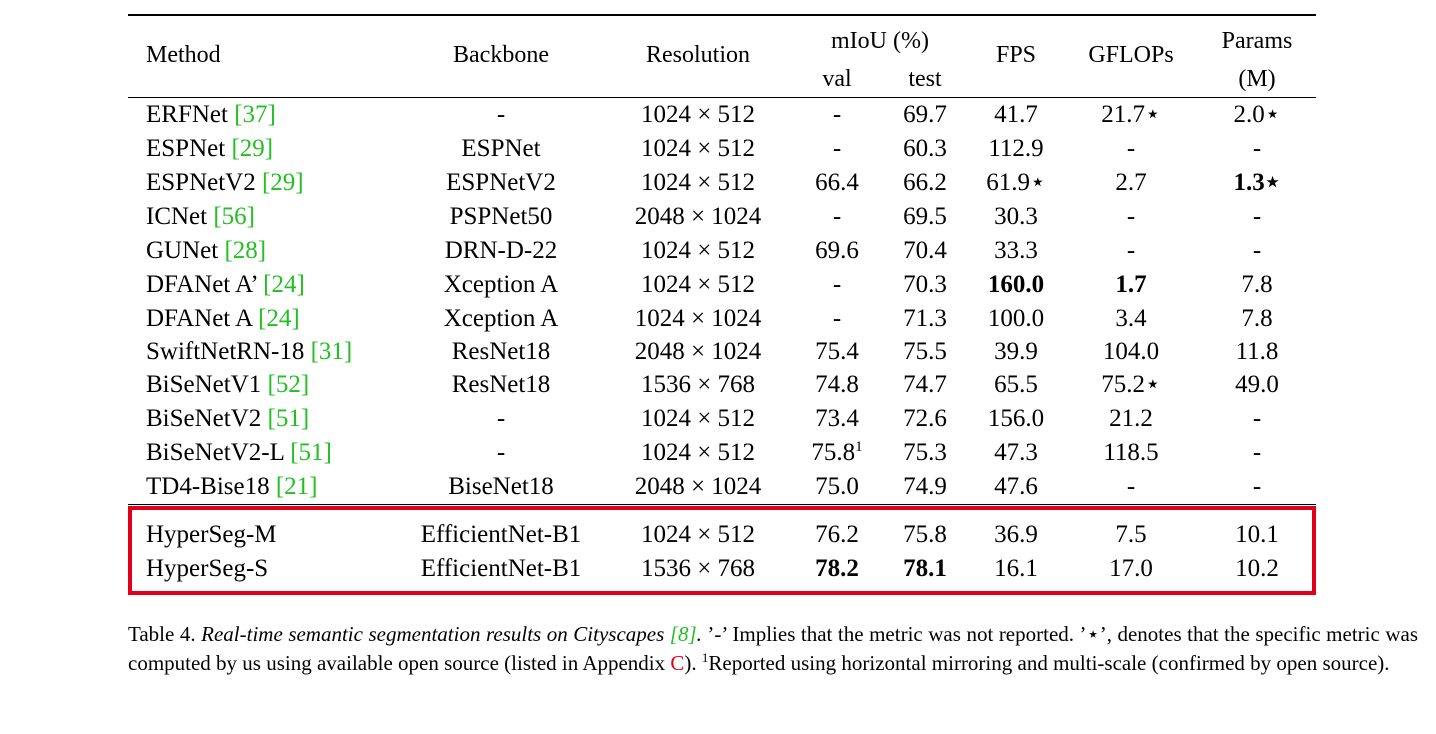  What do you see at coordinates (925, 418) in the screenshot?
I see `test-value: 72.6` at bounding box center [925, 418].